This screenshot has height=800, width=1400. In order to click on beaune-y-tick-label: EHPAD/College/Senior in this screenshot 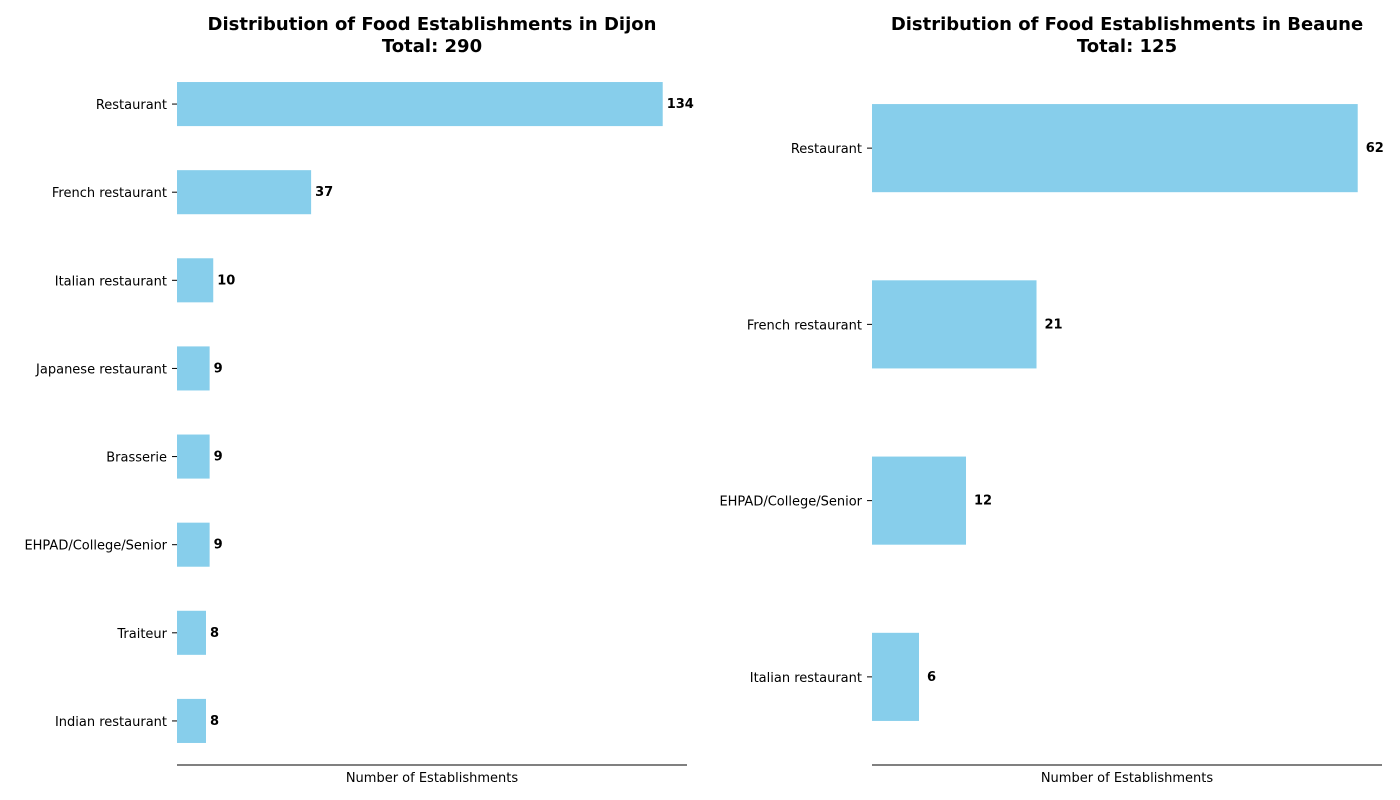, I will do `click(790, 502)`.